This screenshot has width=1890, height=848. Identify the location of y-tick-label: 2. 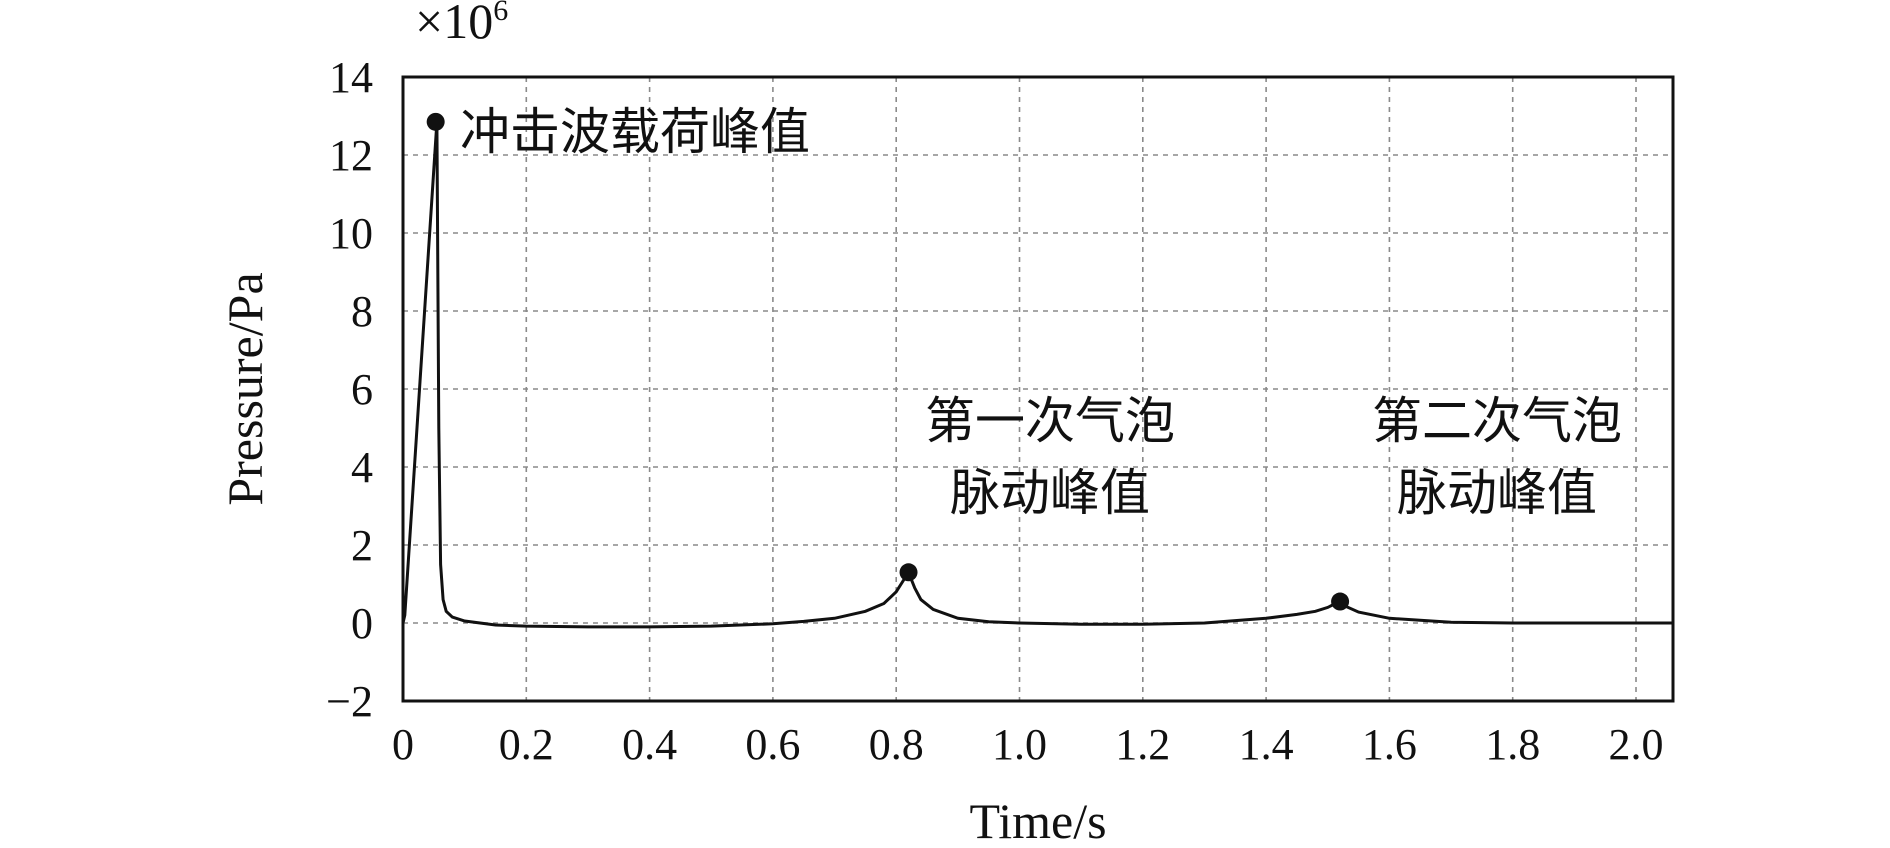
(362, 545).